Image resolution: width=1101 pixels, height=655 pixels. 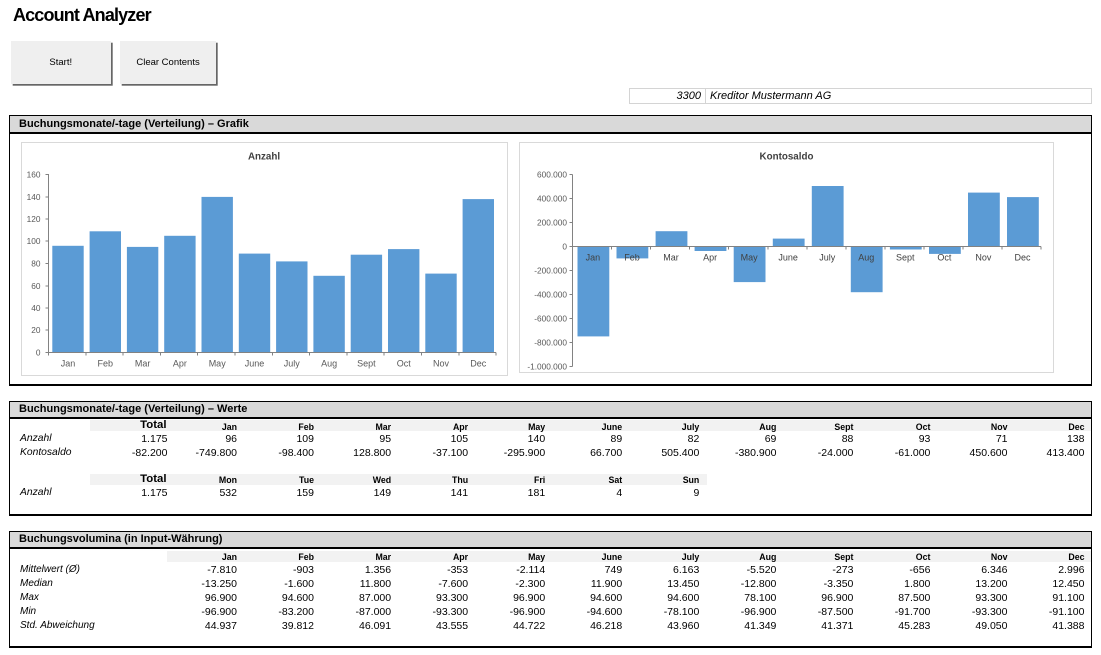 I want to click on svg-text: 140, so click(x=34, y=197).